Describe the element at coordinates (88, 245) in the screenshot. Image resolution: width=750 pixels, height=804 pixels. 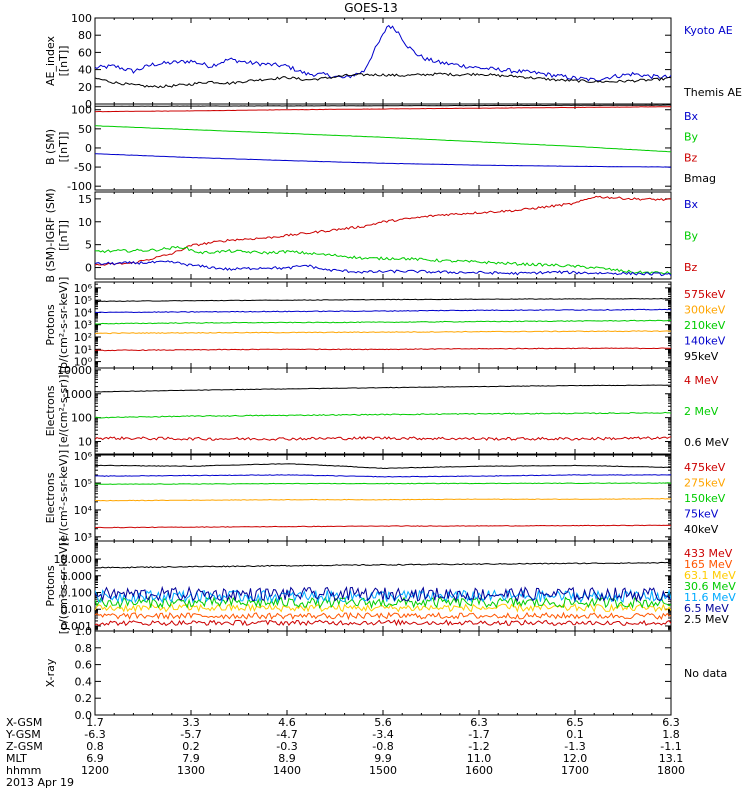
I see `y-tick-label: 5` at that location.